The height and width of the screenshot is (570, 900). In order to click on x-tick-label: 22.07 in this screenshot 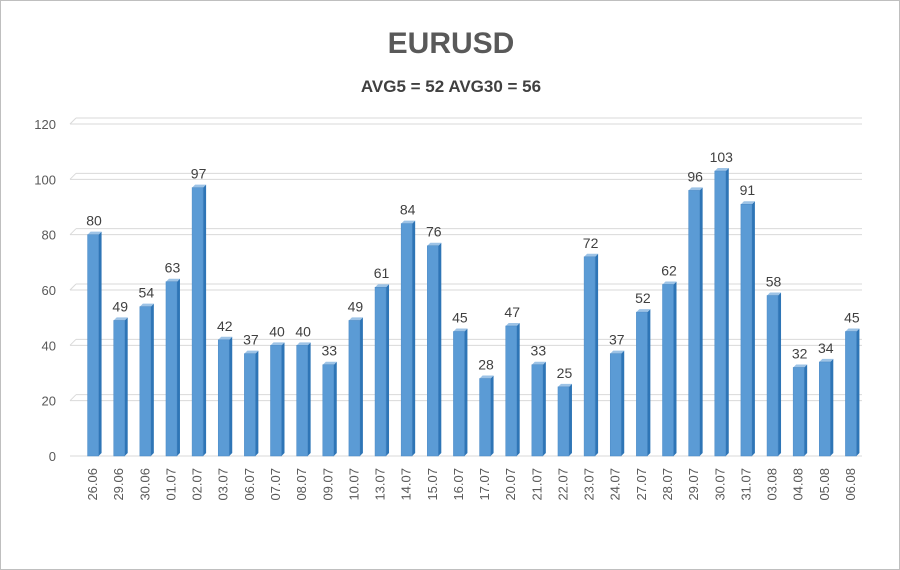, I will do `click(562, 484)`.